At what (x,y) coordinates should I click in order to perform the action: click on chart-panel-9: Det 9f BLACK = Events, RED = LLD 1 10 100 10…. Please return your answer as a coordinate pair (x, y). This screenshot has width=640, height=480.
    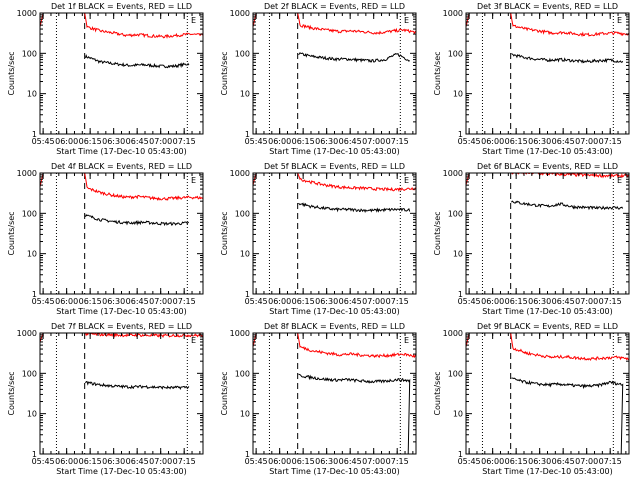
    Looking at the image, I should click on (531, 399).